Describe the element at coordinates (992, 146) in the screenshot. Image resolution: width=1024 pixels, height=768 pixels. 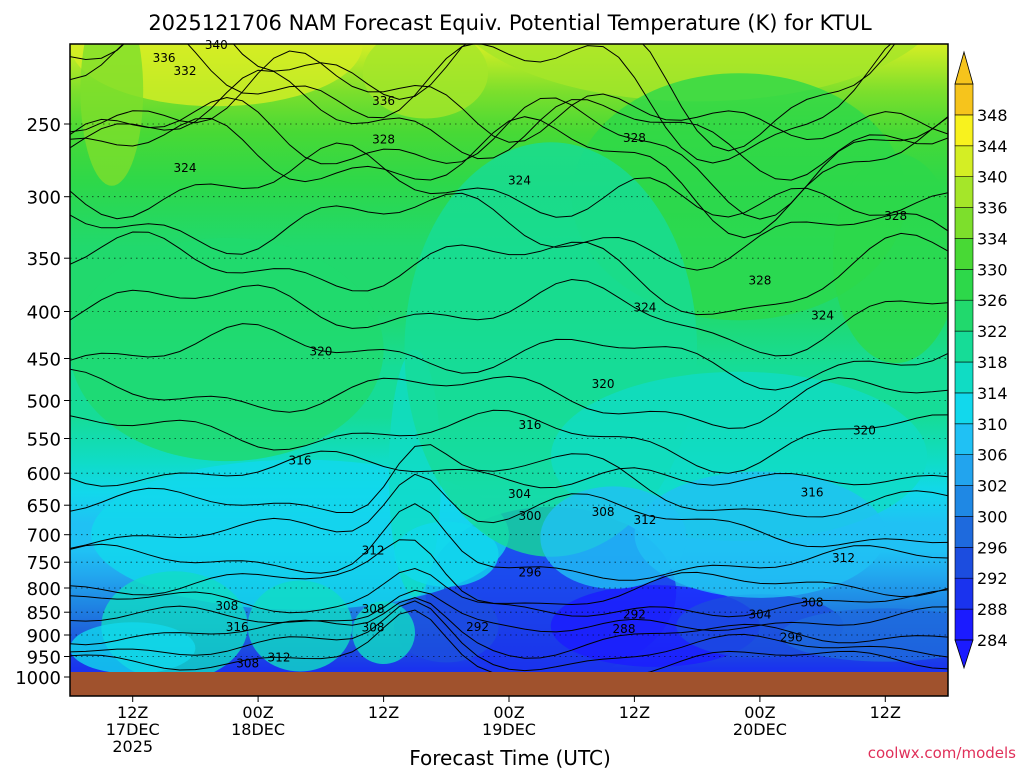
I see `colorbar-label: 344` at that location.